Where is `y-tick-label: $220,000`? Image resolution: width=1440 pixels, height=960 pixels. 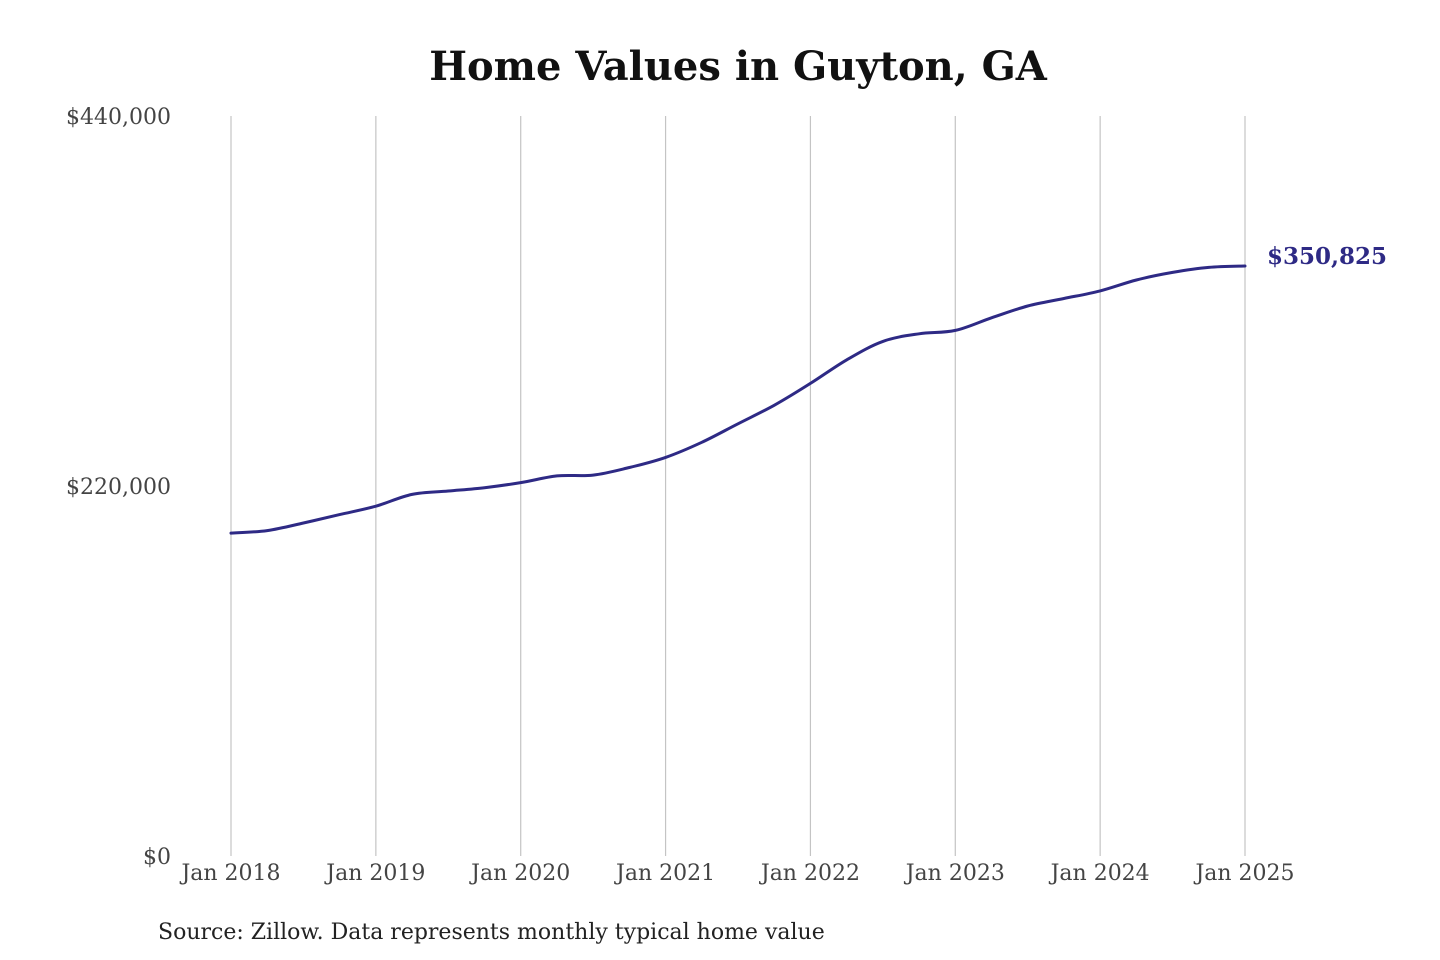
y-tick-label: $220,000 is located at coordinates (118, 487).